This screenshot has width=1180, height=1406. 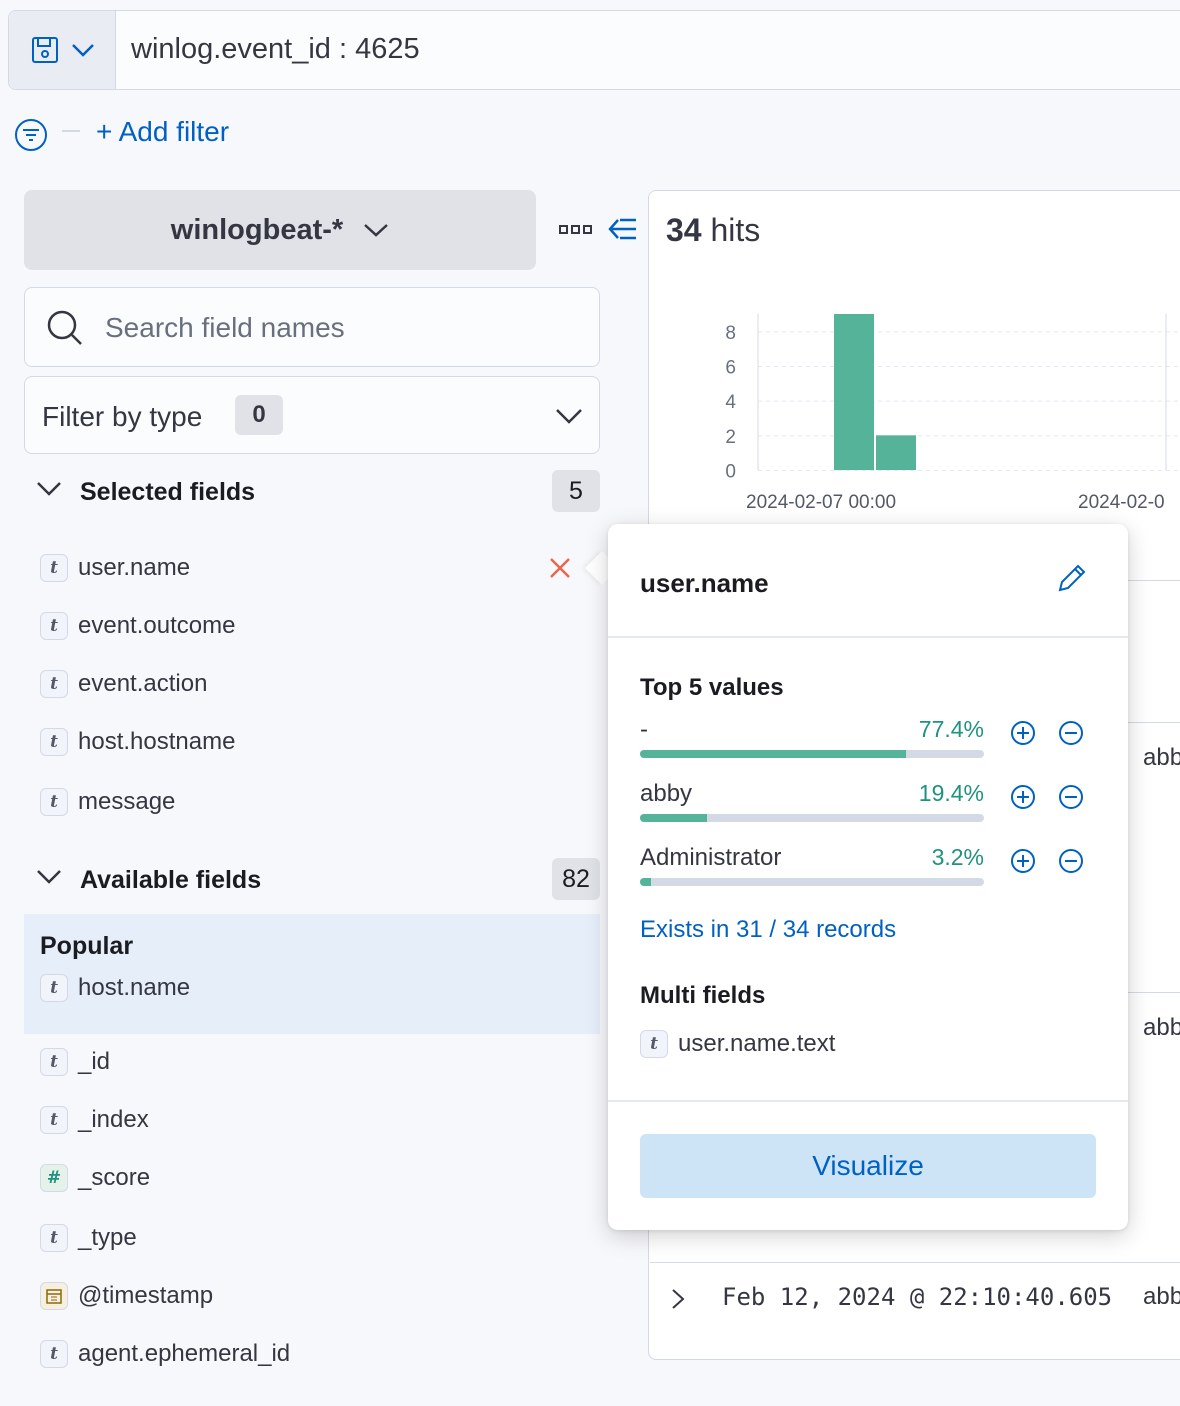 What do you see at coordinates (259, 415) in the screenshot?
I see `filter-count-badge: 0` at bounding box center [259, 415].